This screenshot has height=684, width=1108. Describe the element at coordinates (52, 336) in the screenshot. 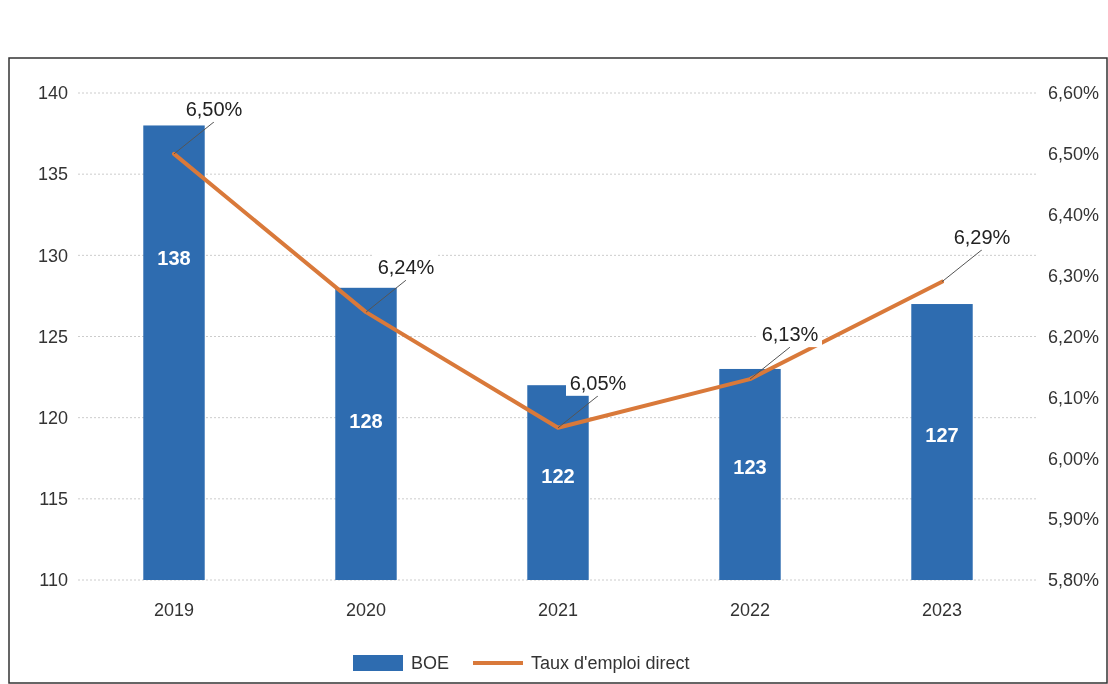

I see `y-tick-label: 125` at that location.